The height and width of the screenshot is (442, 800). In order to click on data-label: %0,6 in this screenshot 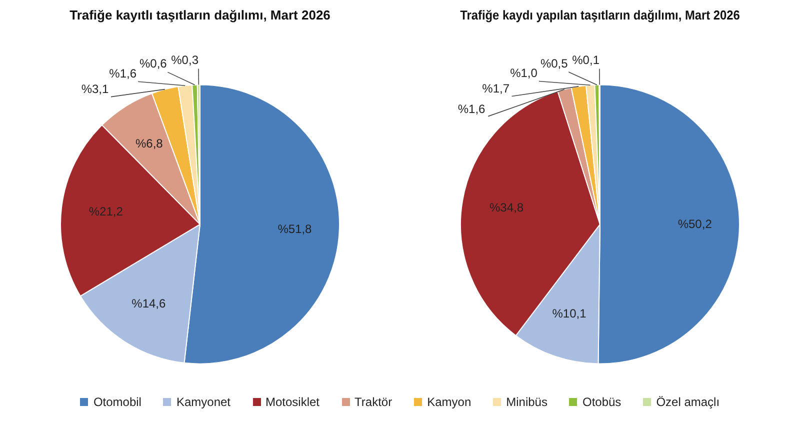, I will do `click(153, 63)`.